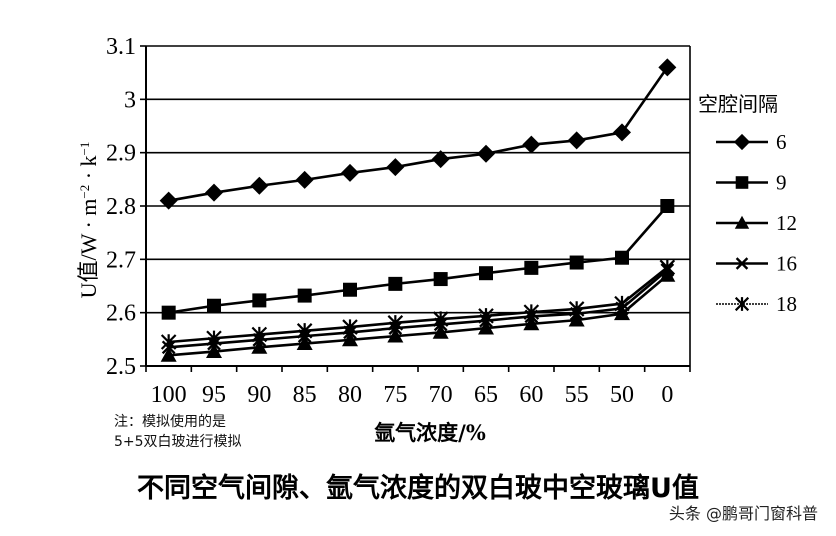  Describe the element at coordinates (170, 422) in the screenshot. I see `note-line-1: 注：模拟使用的是` at that location.